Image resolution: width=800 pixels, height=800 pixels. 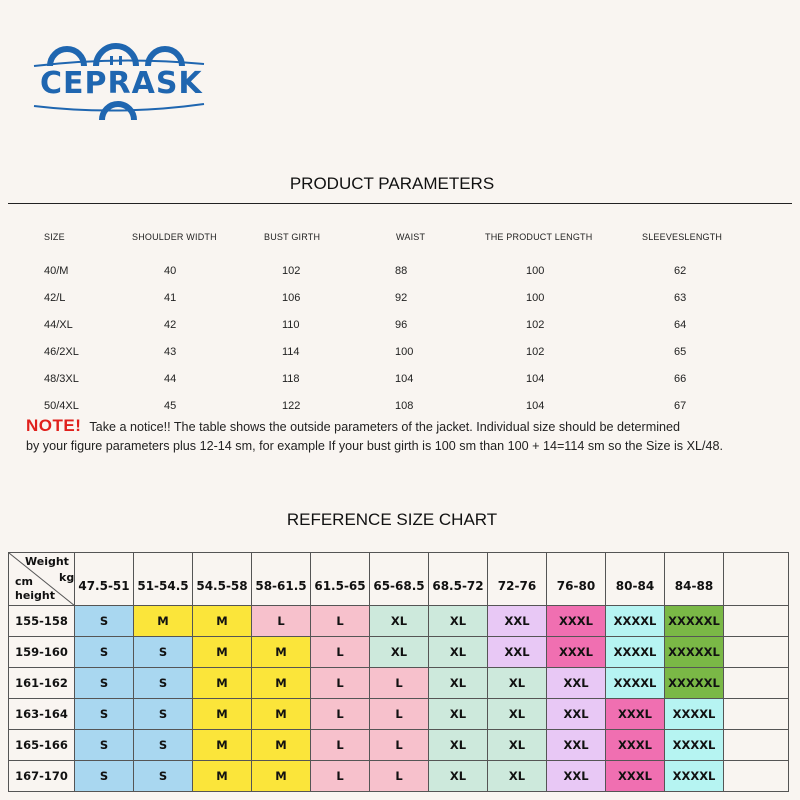 What do you see at coordinates (170, 271) in the screenshot?
I see `measurement-value: 40` at bounding box center [170, 271].